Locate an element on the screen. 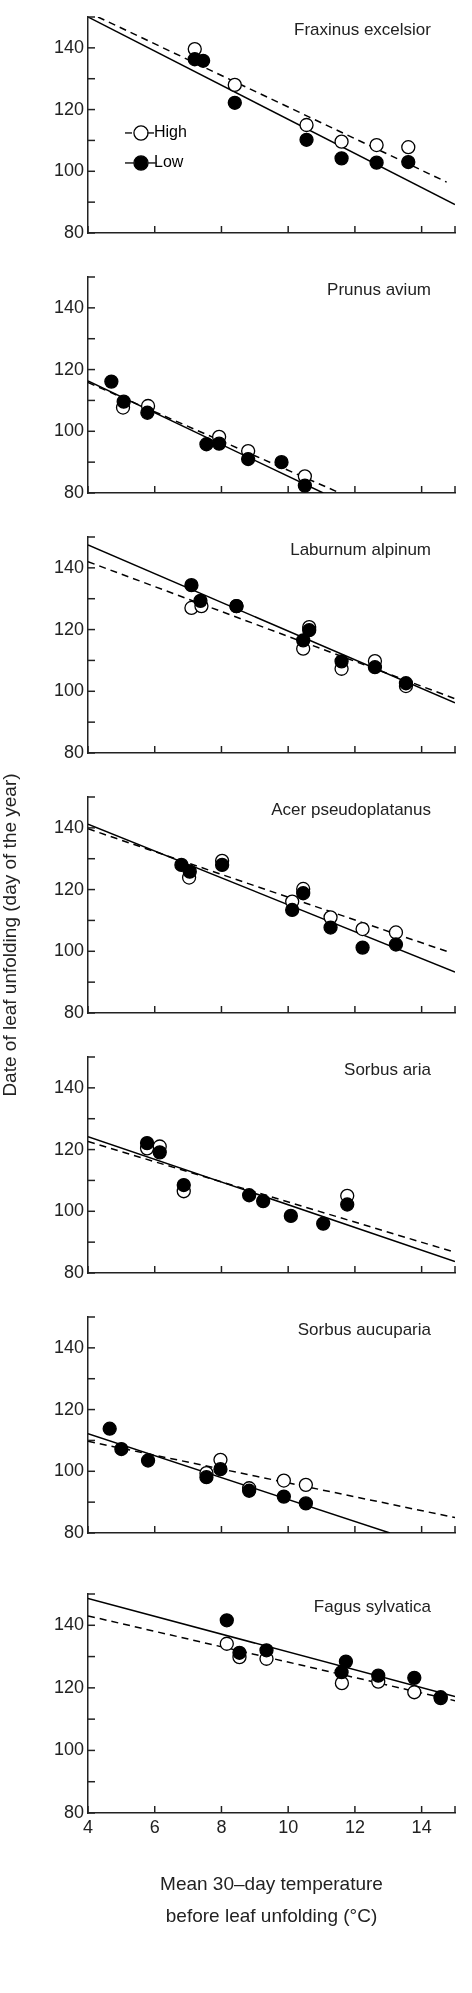 The image size is (472, 1993). chart-title: Laburnum alpinum is located at coordinates (360, 549).